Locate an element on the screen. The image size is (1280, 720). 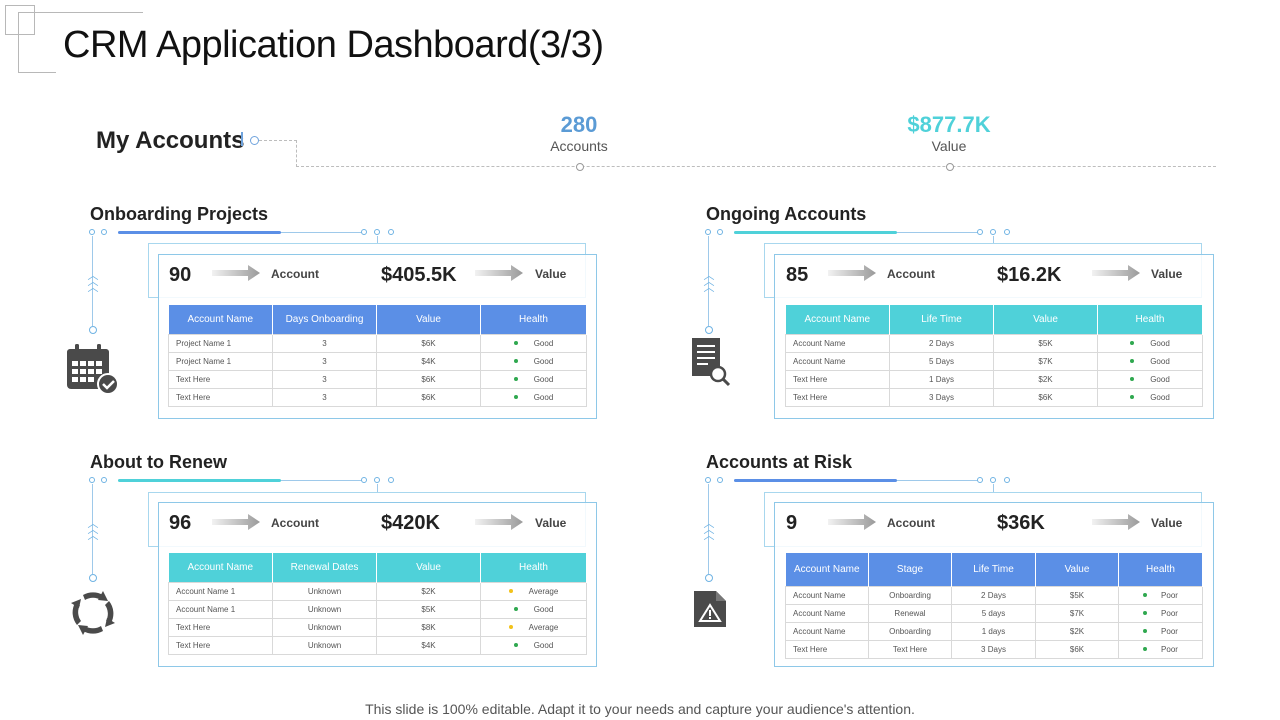
table-cell: 2 Days is located at coordinates (993, 595).